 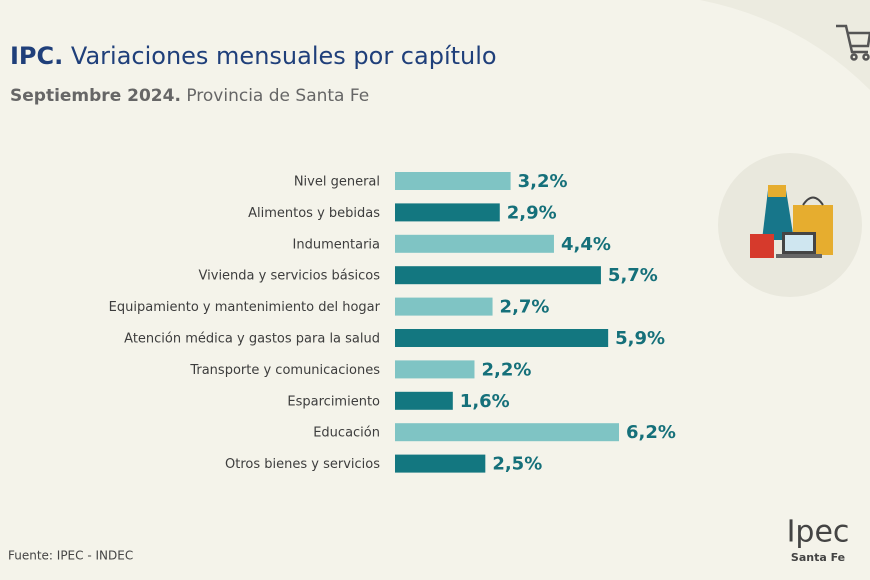 What do you see at coordinates (336, 244) in the screenshot?
I see `category-label: Indumentaria` at bounding box center [336, 244].